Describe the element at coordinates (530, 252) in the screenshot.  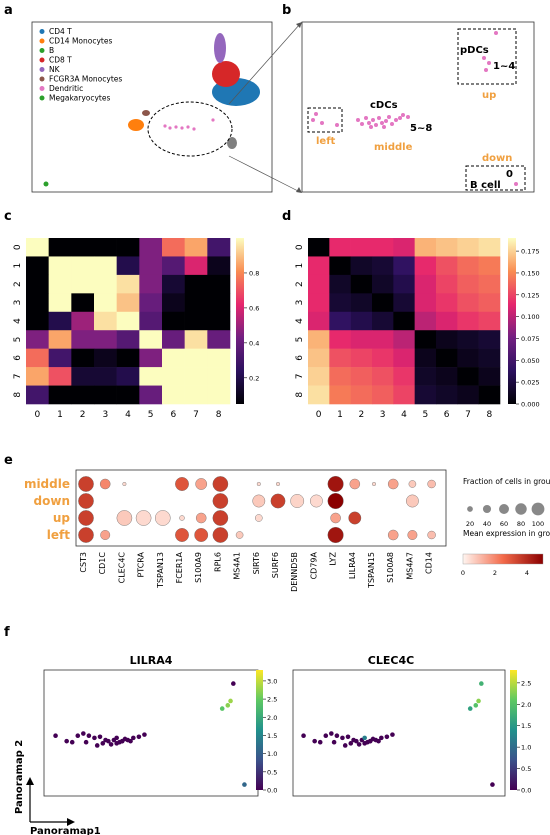
I see `colorbar-tick-label: 0.175` at that location.